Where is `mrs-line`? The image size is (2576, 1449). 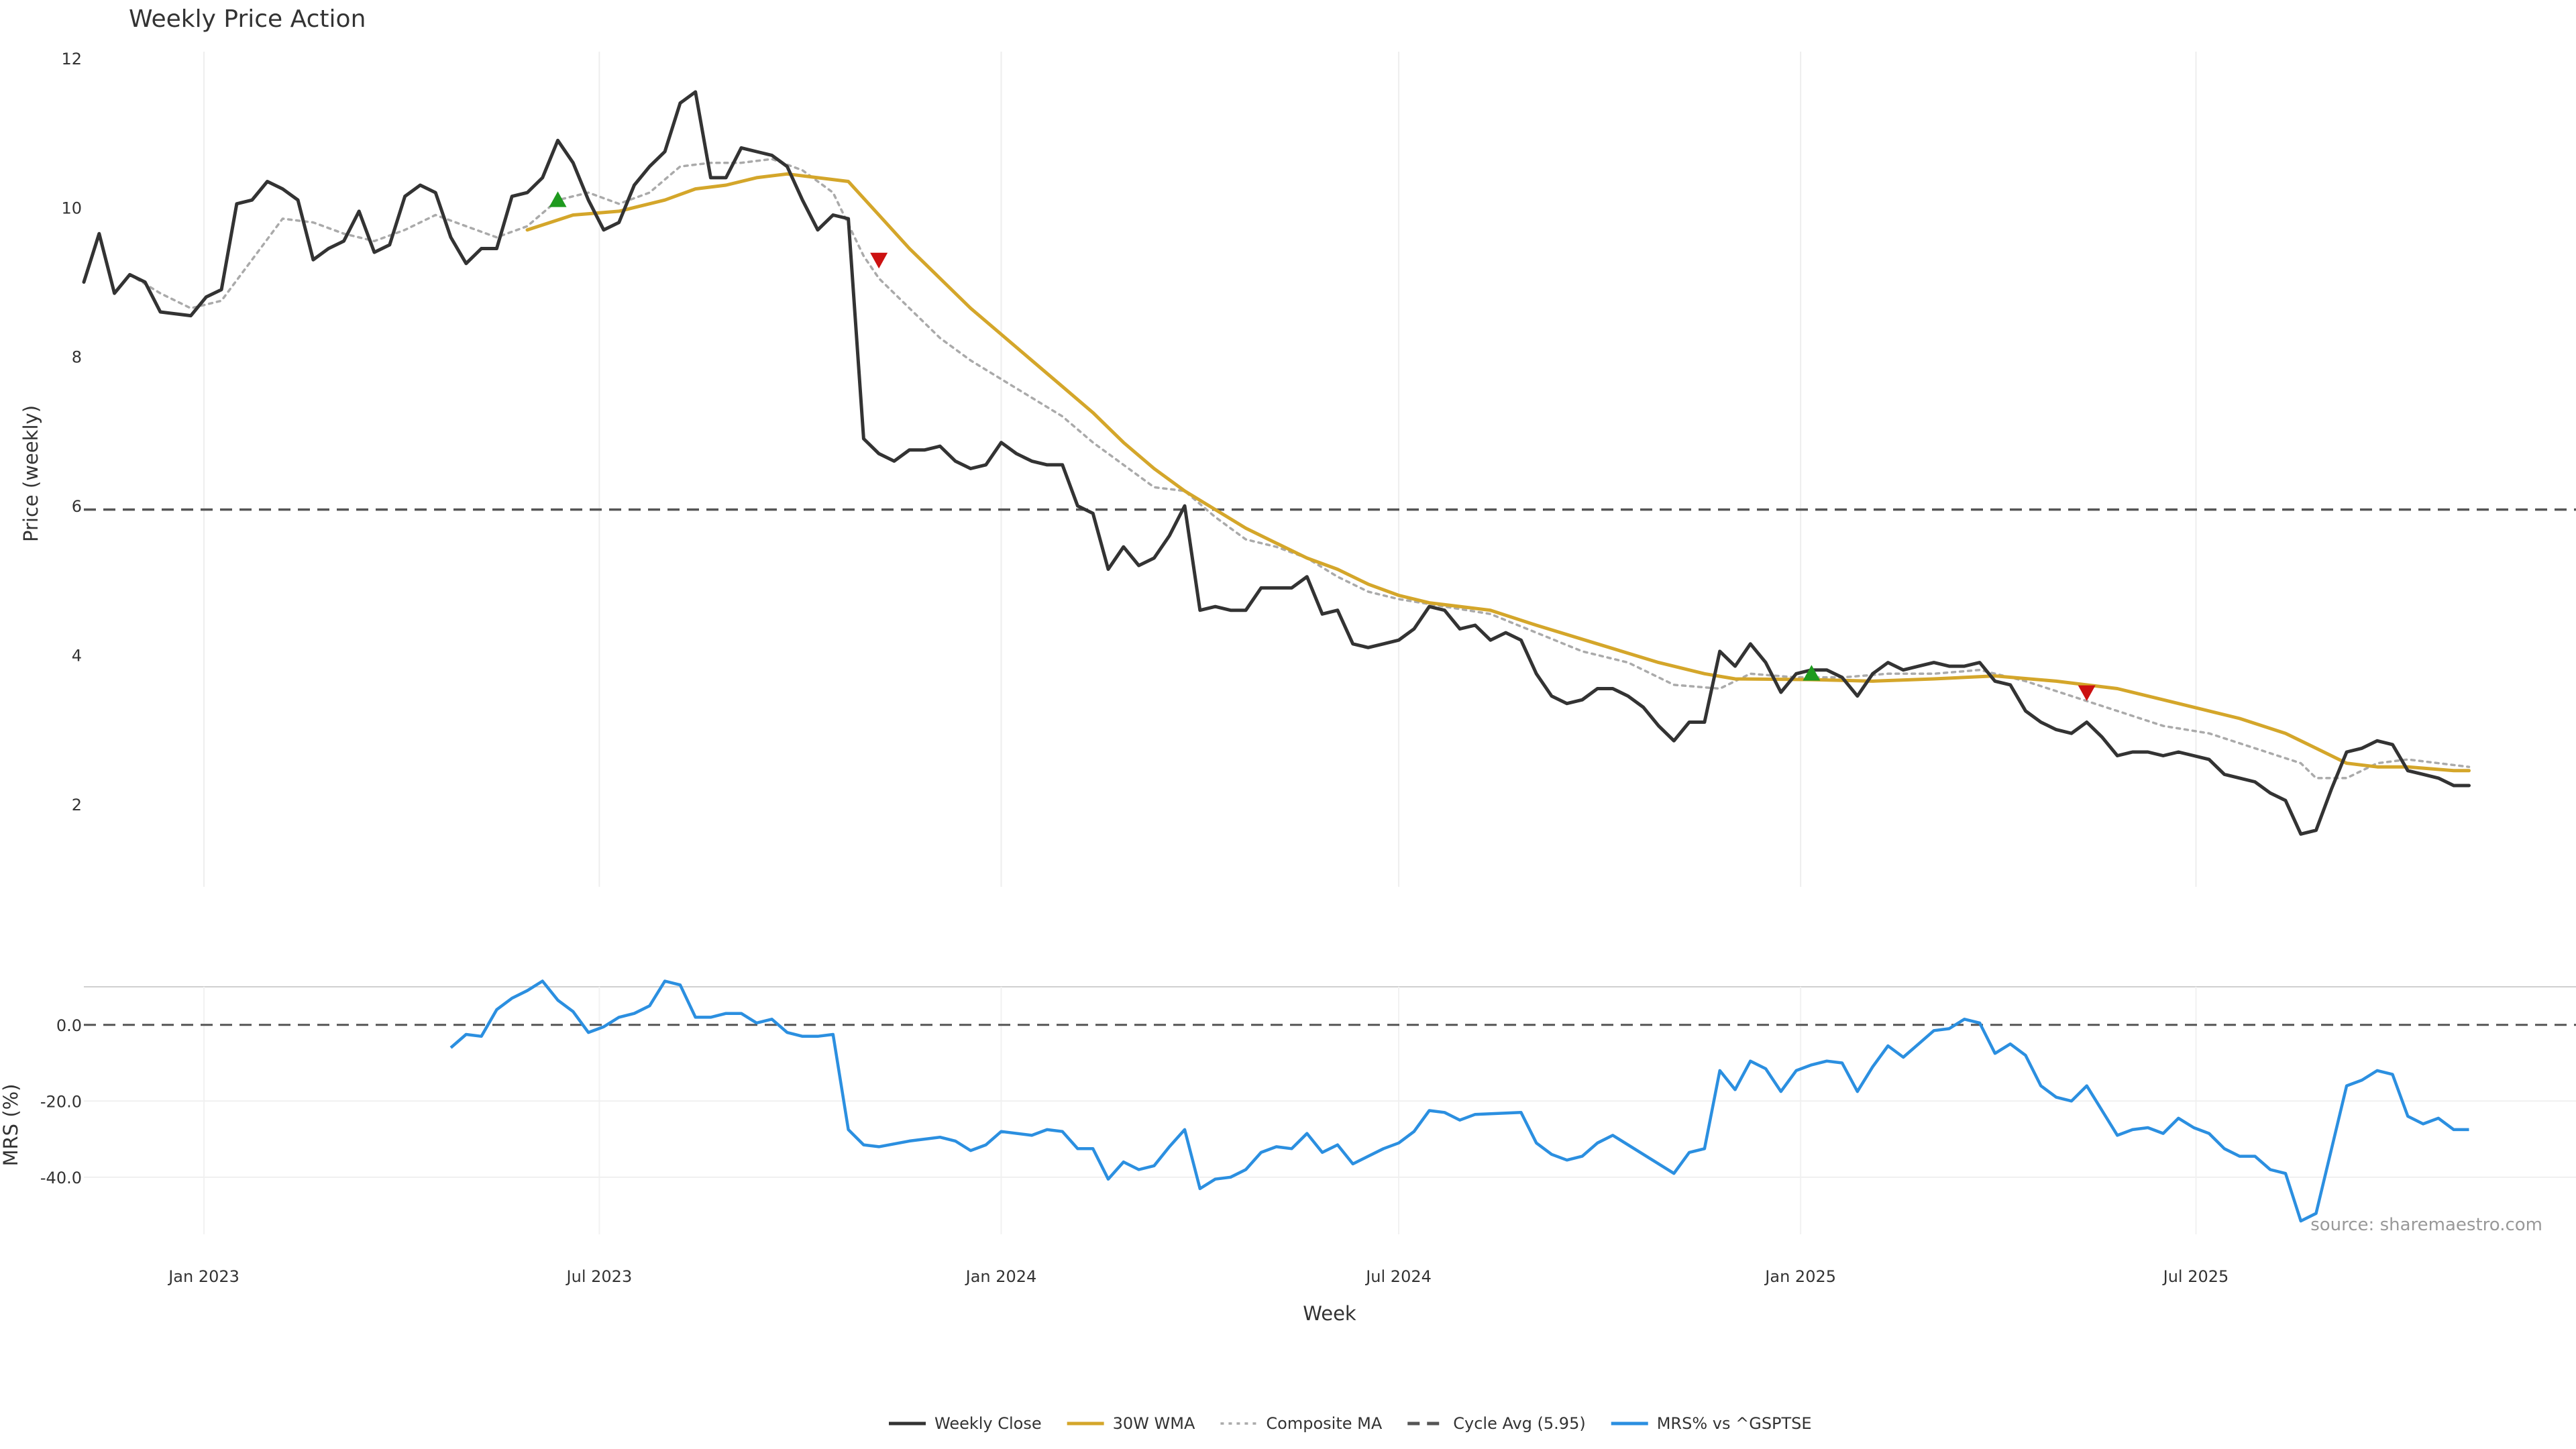 mrs-line is located at coordinates (1459, 1101).